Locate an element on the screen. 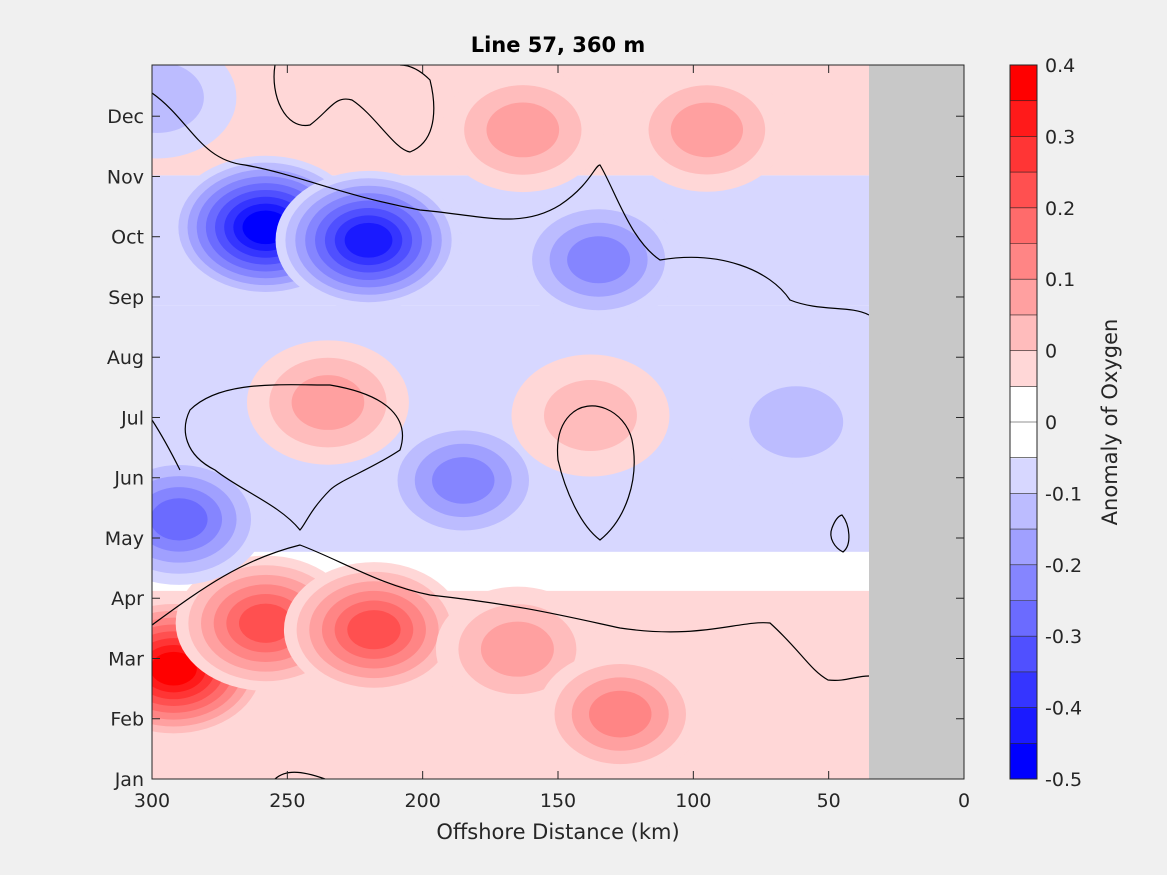 The width and height of the screenshot is (1167, 875). colorbar-tick-label: -0.2 is located at coordinates (1063, 566).